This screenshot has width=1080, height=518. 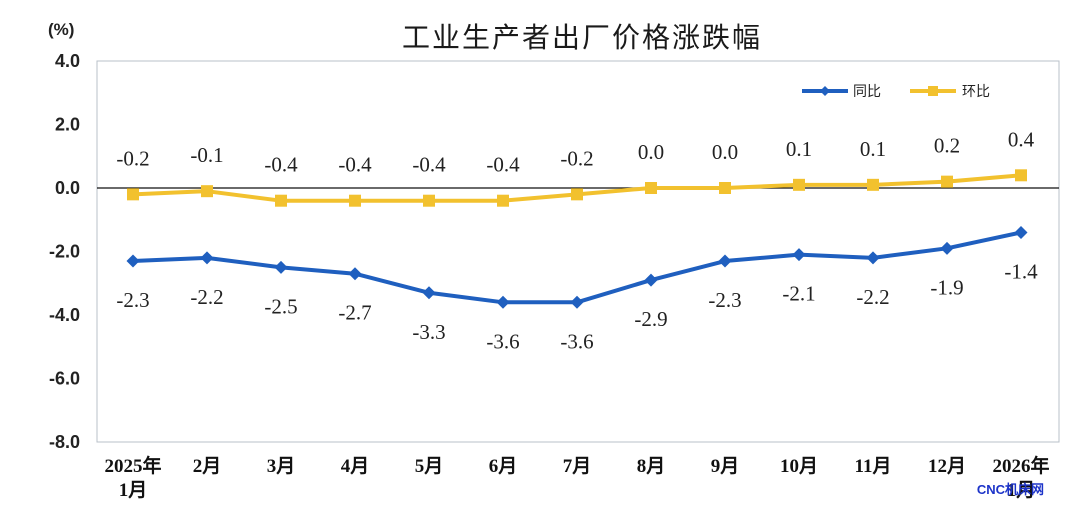 What do you see at coordinates (976, 92) in the screenshot?
I see `legend-label: 环比` at bounding box center [976, 92].